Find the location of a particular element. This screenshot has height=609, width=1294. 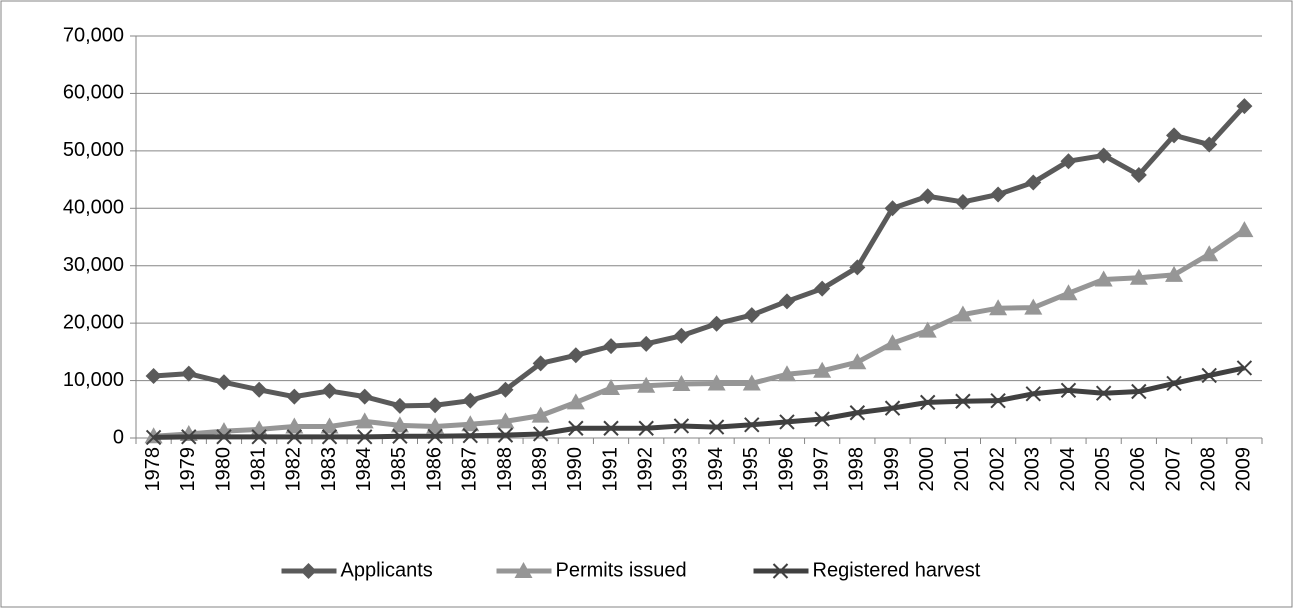

x-tick-label: 1998 is located at coordinates (857, 469).